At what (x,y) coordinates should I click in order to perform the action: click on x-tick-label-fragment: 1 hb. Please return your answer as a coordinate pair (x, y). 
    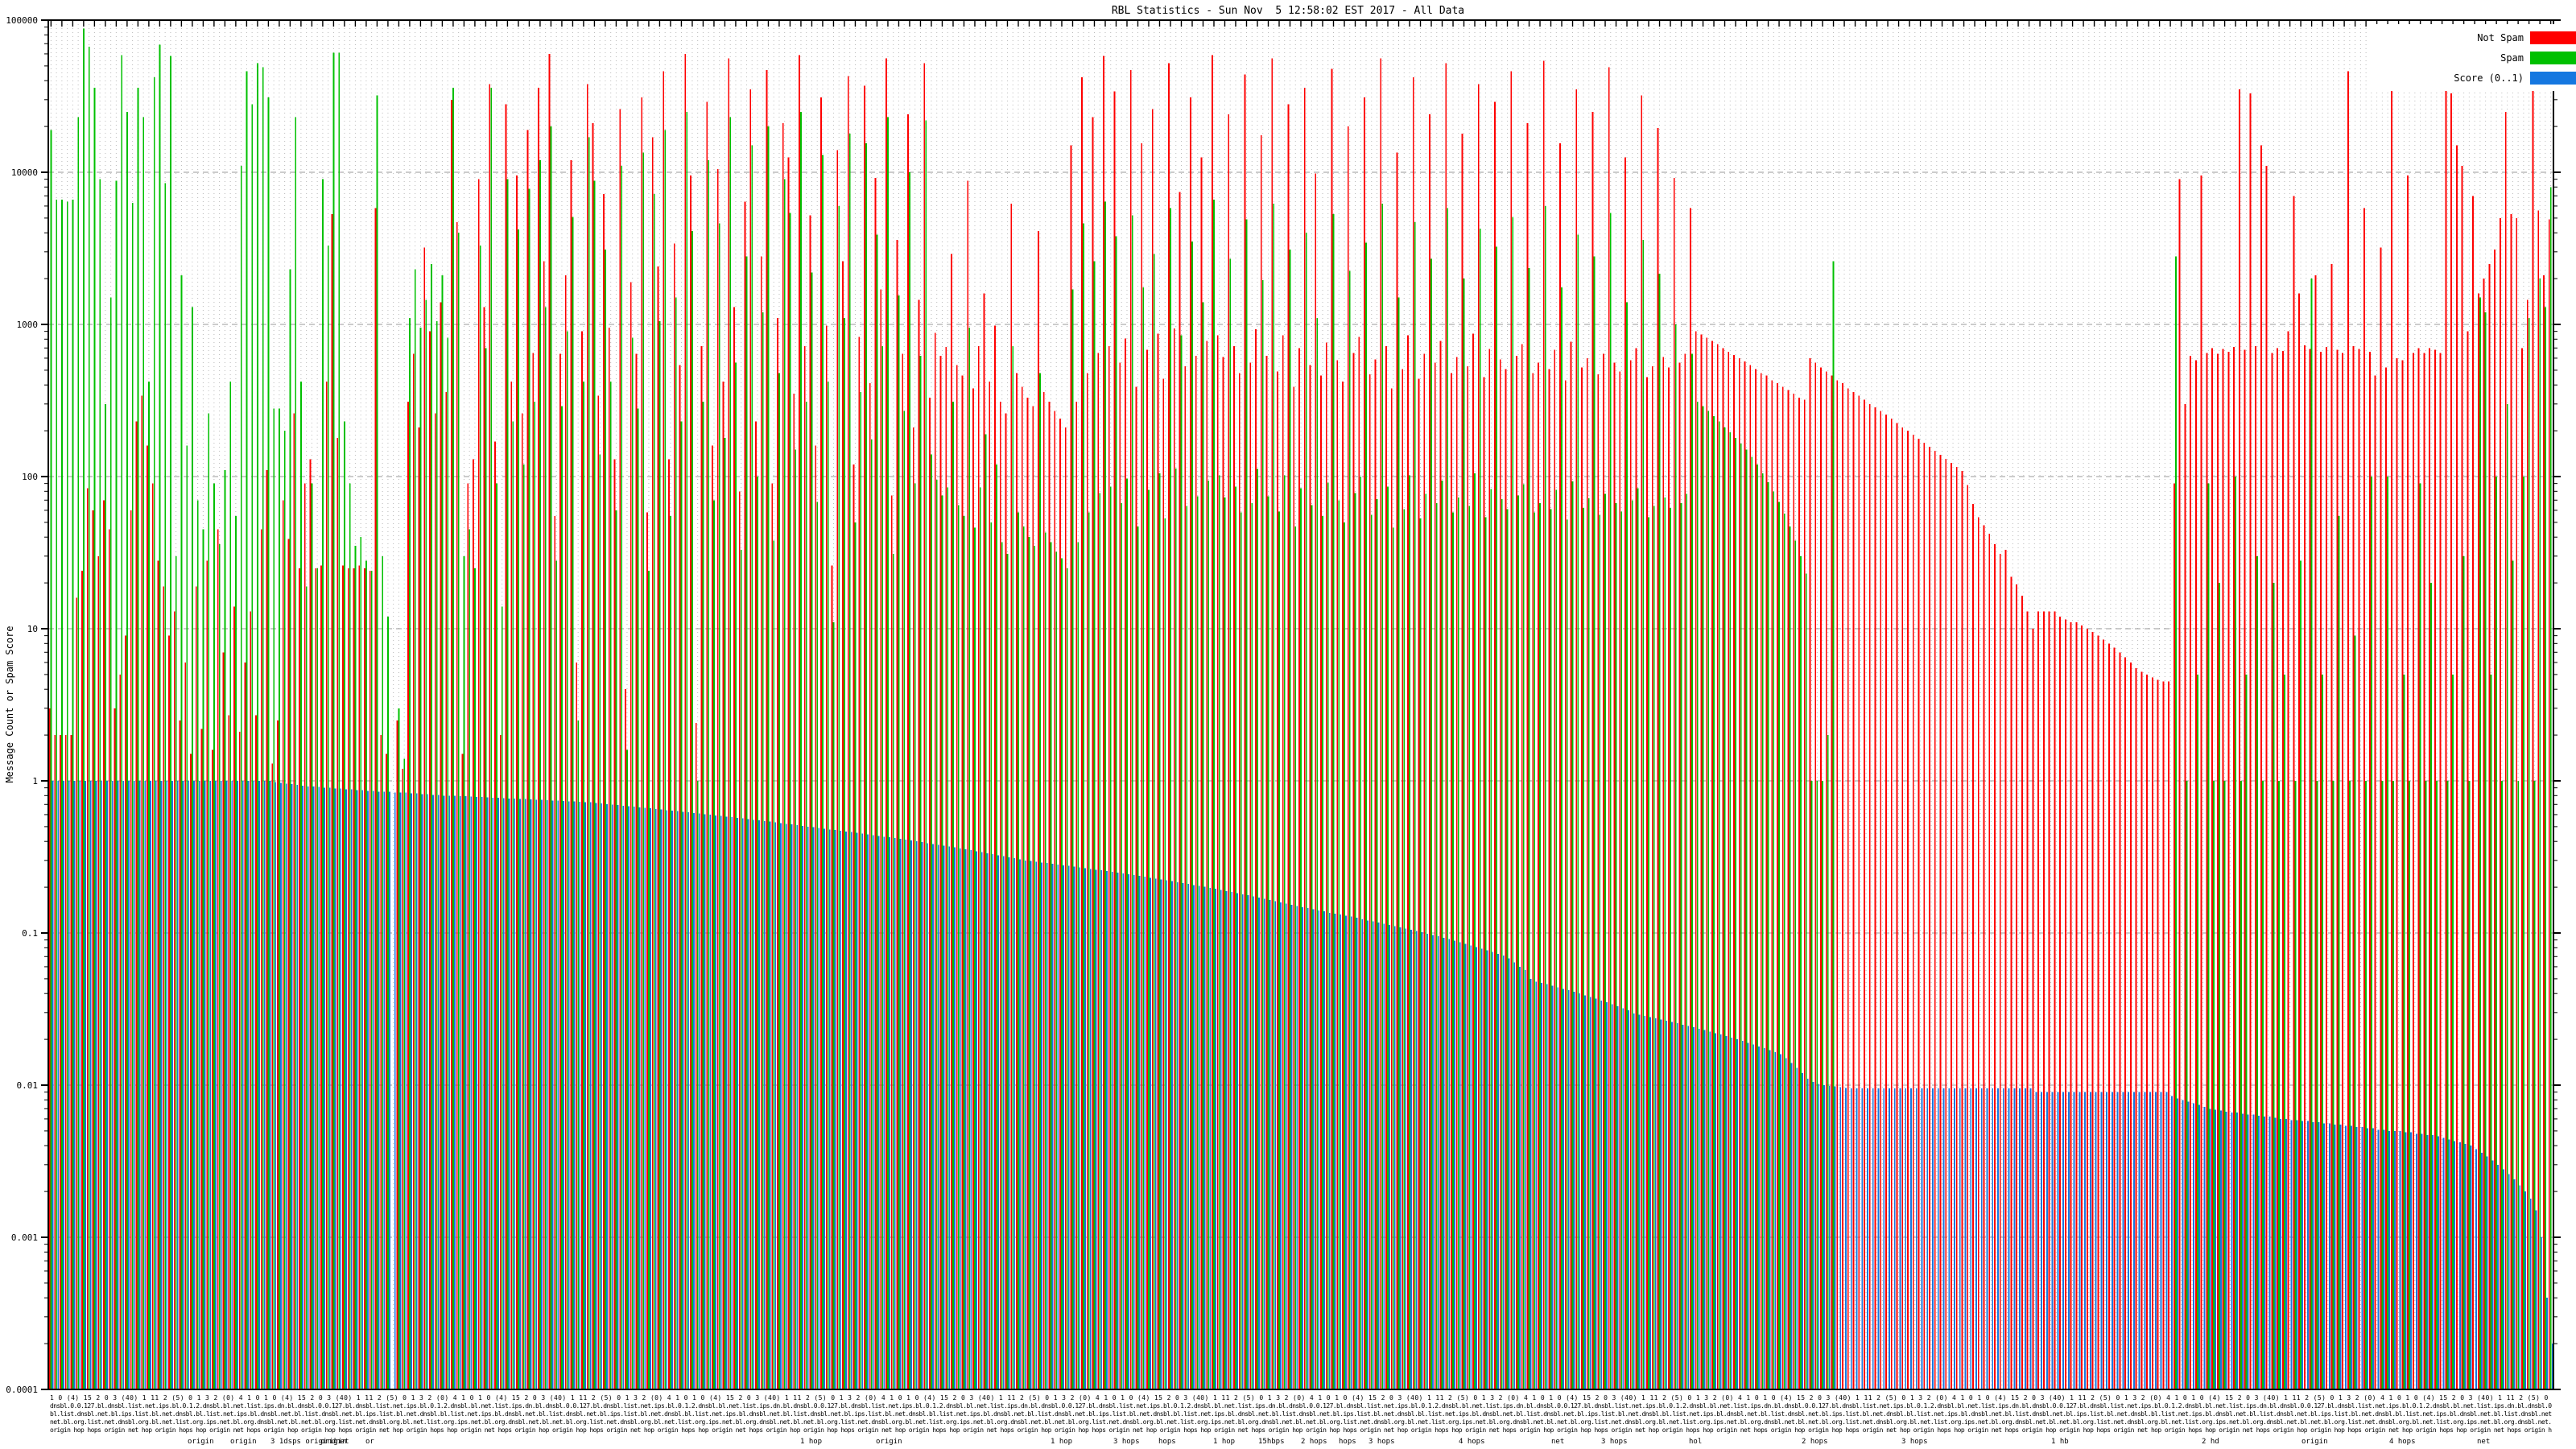
    Looking at the image, I should click on (2060, 1442).